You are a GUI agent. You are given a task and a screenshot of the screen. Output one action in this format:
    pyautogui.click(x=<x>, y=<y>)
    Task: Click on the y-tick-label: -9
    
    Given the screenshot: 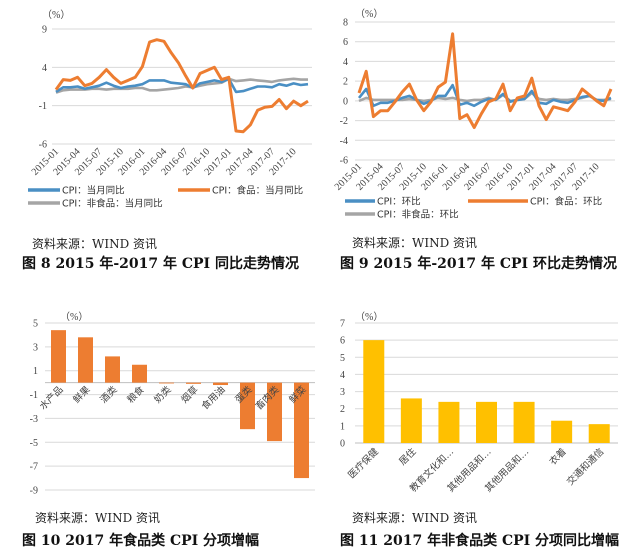 What is the action you would take?
    pyautogui.click(x=34, y=491)
    